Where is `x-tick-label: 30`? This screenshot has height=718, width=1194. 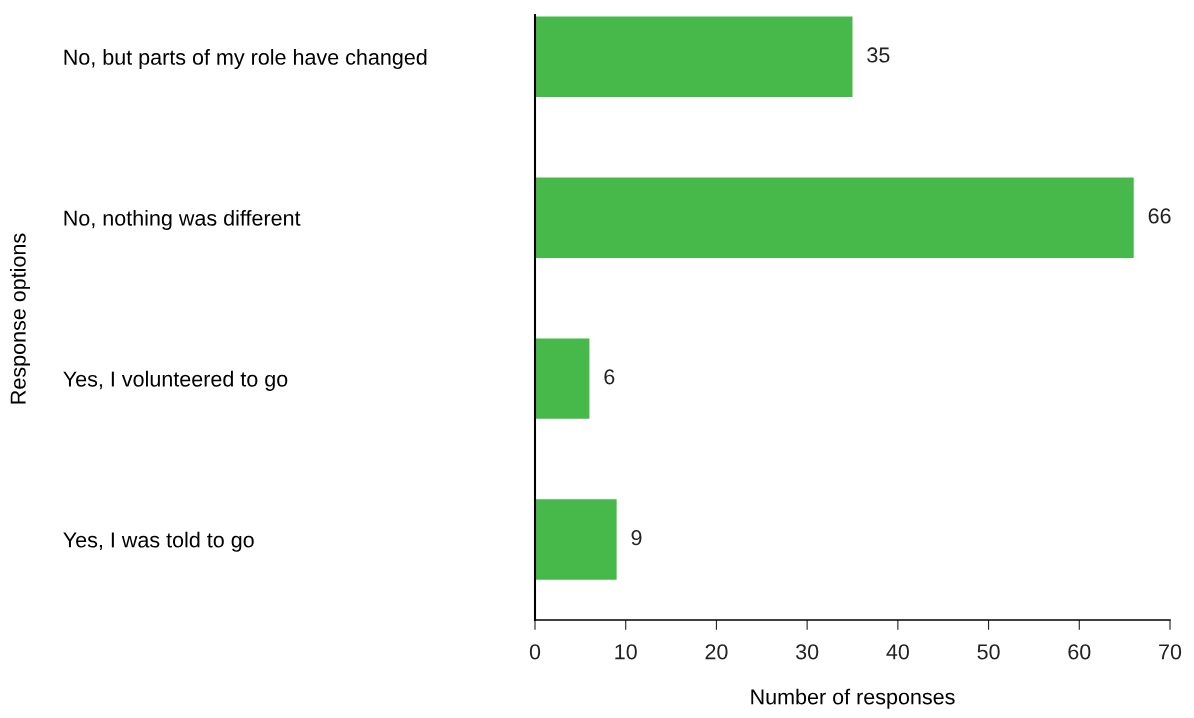
x-tick-label: 30 is located at coordinates (807, 652).